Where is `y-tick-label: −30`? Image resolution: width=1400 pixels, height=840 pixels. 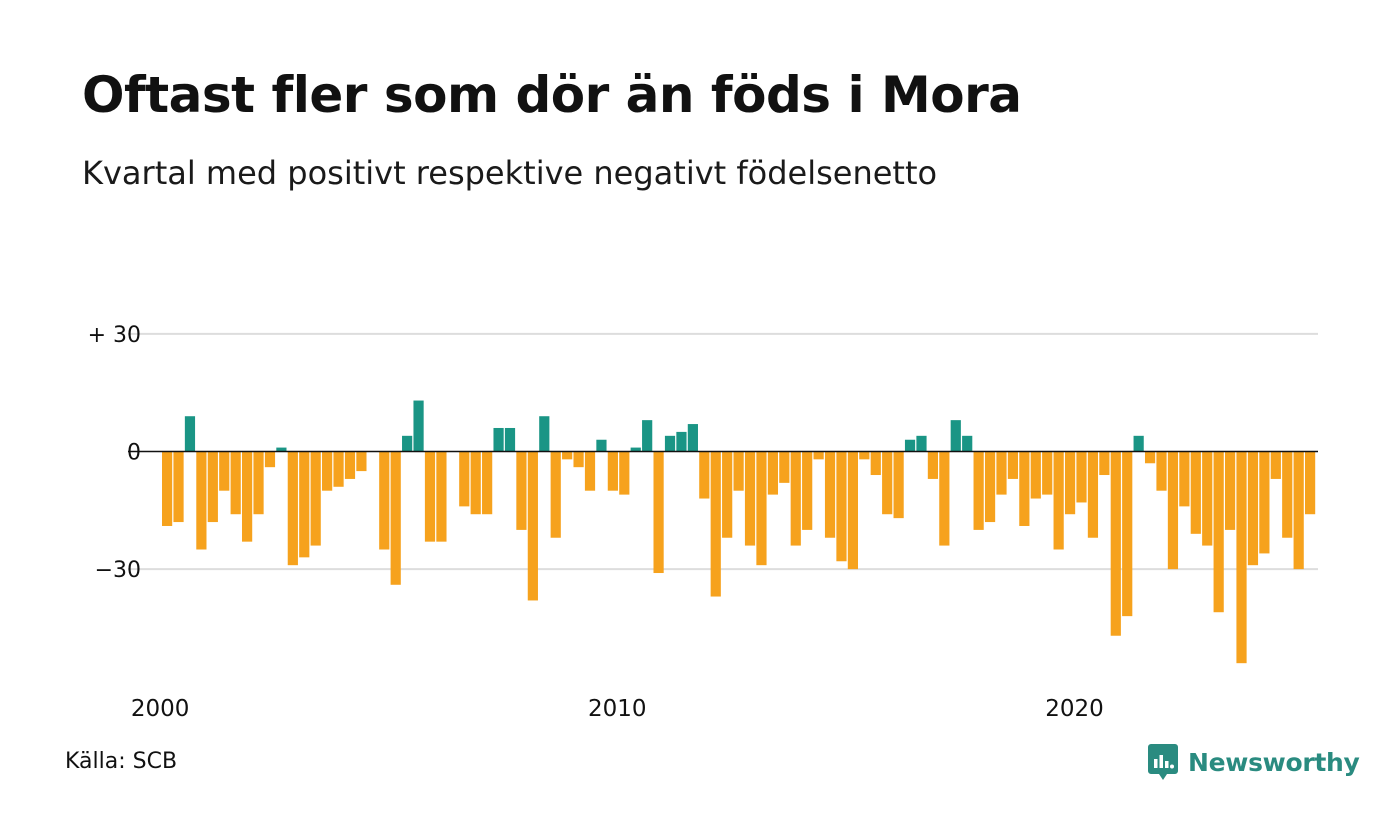
y-tick-label: −30 is located at coordinates (118, 570).